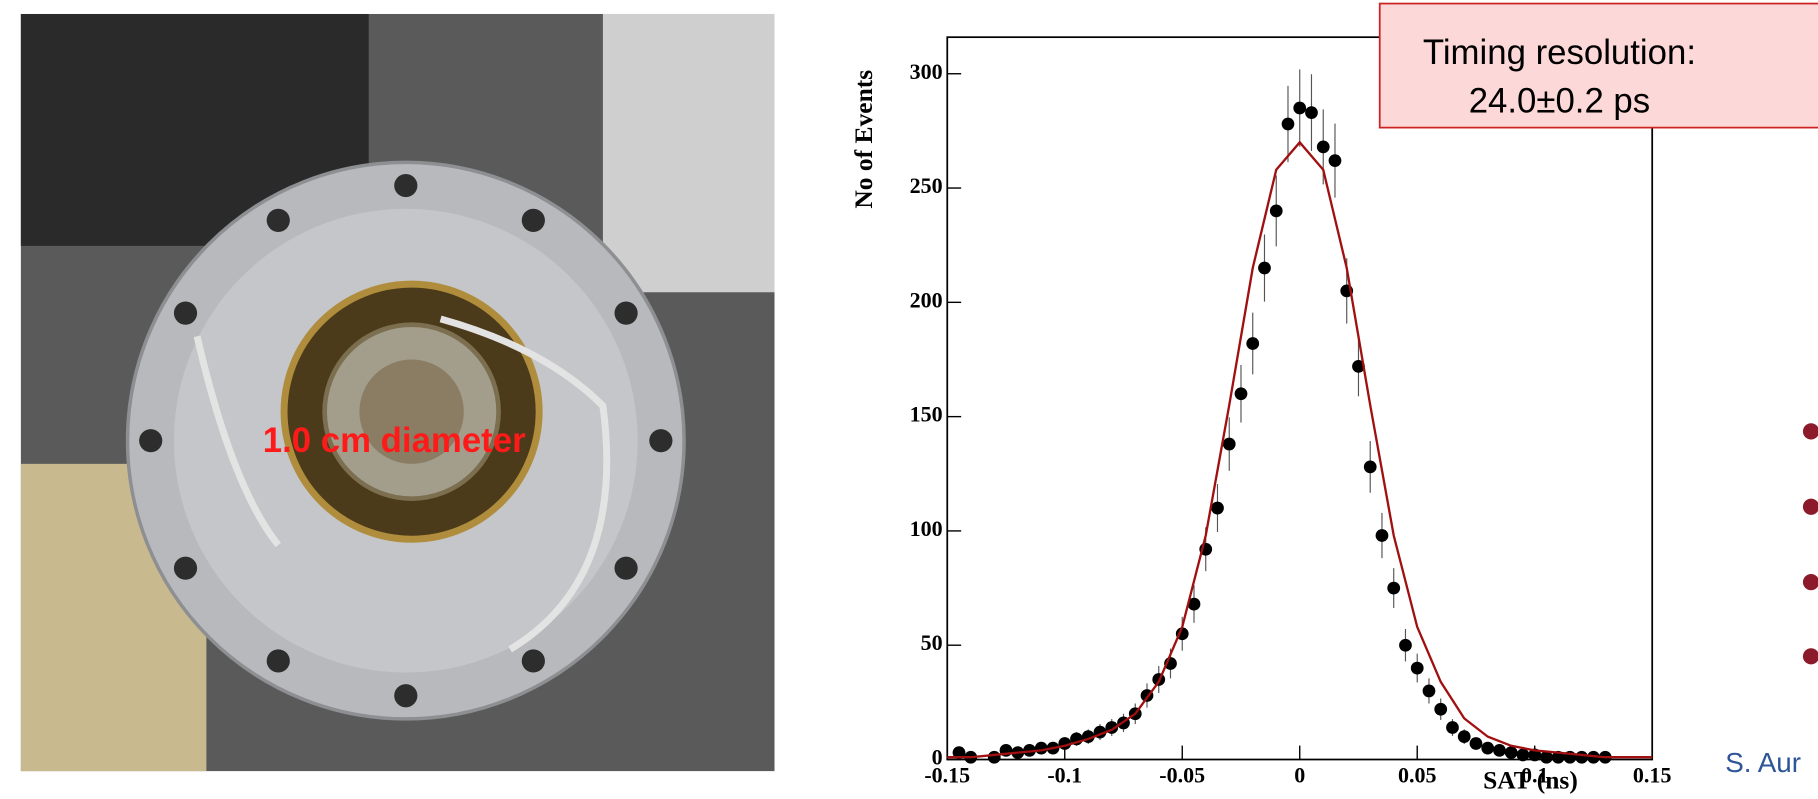 This screenshot has width=1818, height=799. I want to click on x-axis-label: SAT (ns), so click(1530, 779).